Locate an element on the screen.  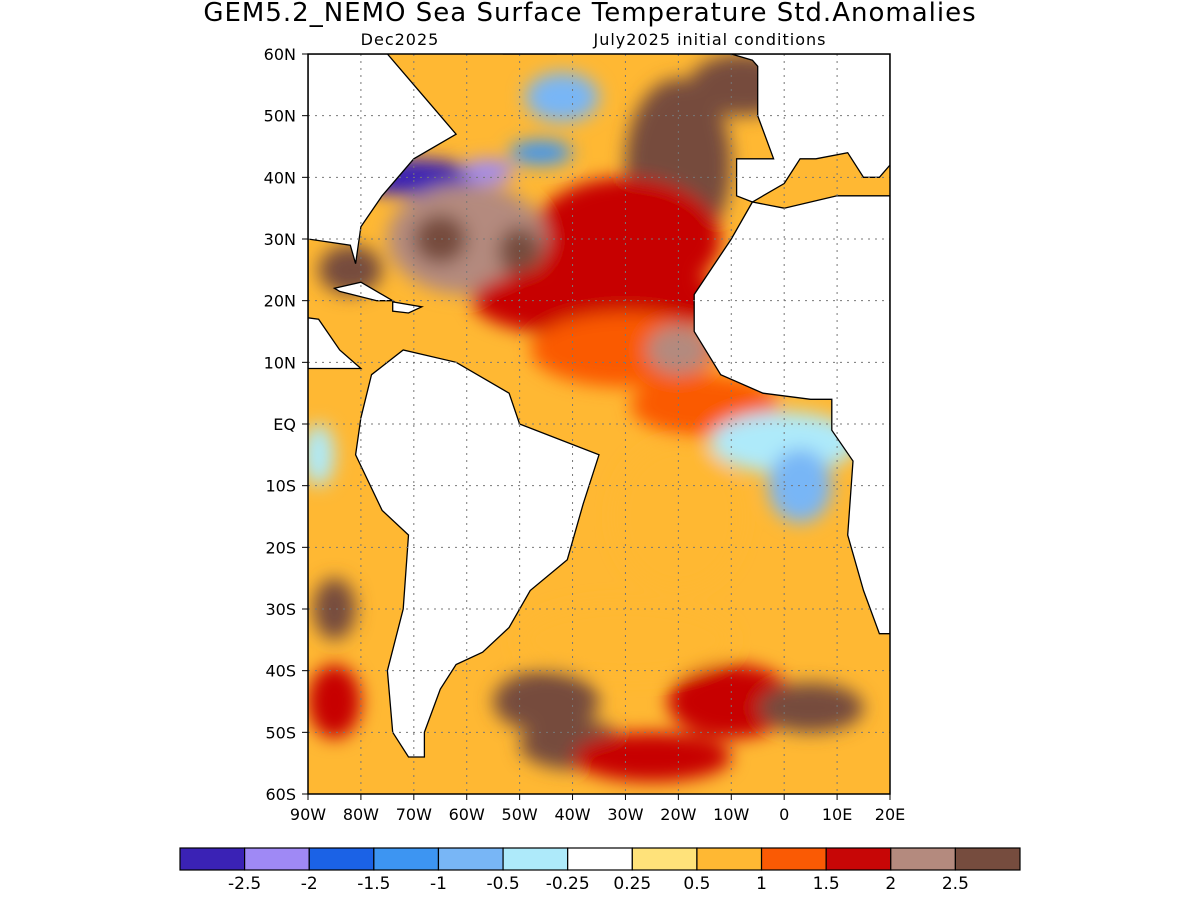
land-hispaniola is located at coordinates (408, 307).